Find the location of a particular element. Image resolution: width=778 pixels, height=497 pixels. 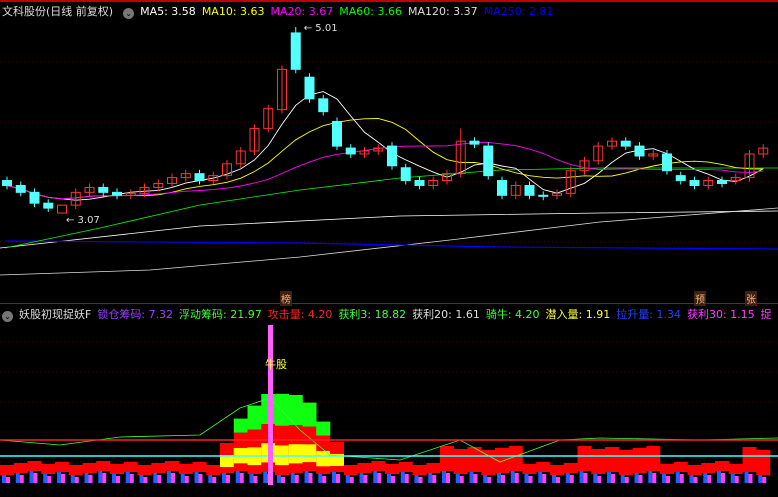

signal-label: 牛股 is located at coordinates (276, 364).